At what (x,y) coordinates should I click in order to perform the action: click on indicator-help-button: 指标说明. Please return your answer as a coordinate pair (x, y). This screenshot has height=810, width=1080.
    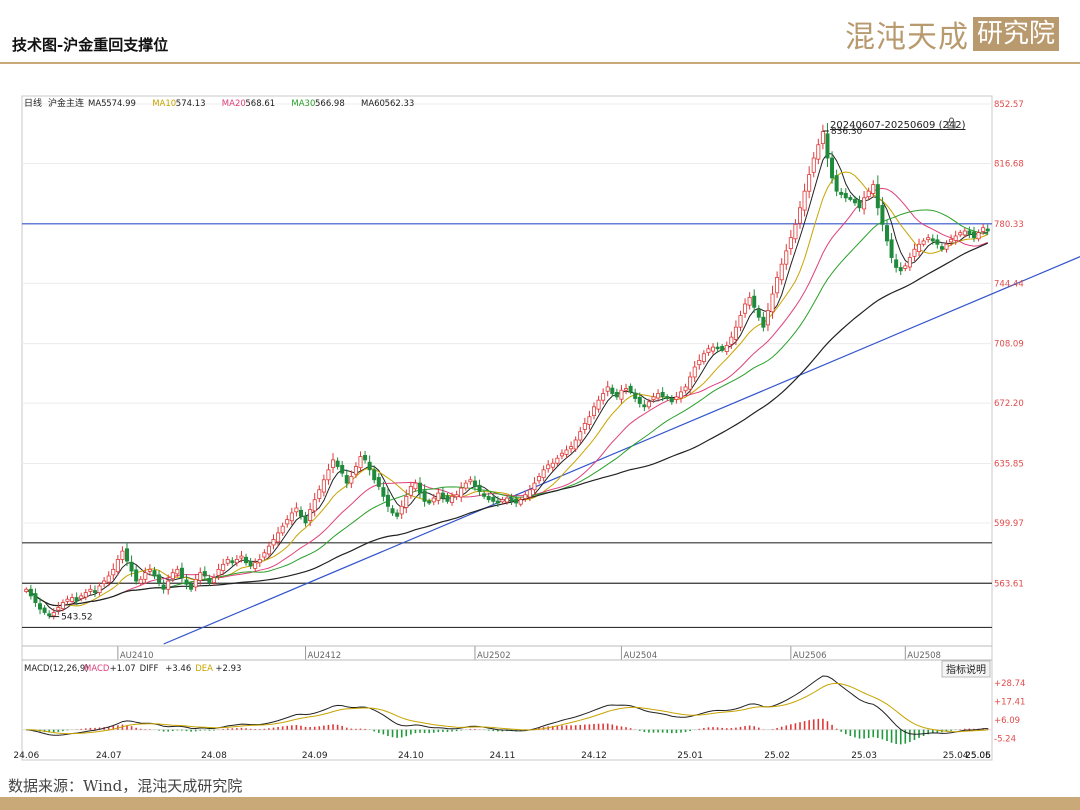
    Looking at the image, I should click on (966, 669).